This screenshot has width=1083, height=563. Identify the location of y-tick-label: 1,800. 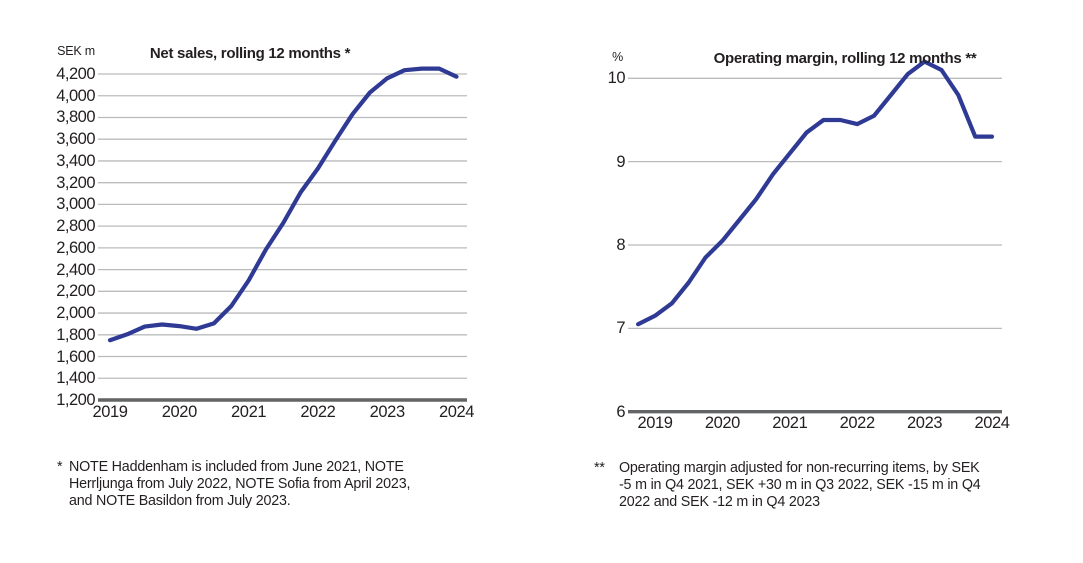
(75, 334).